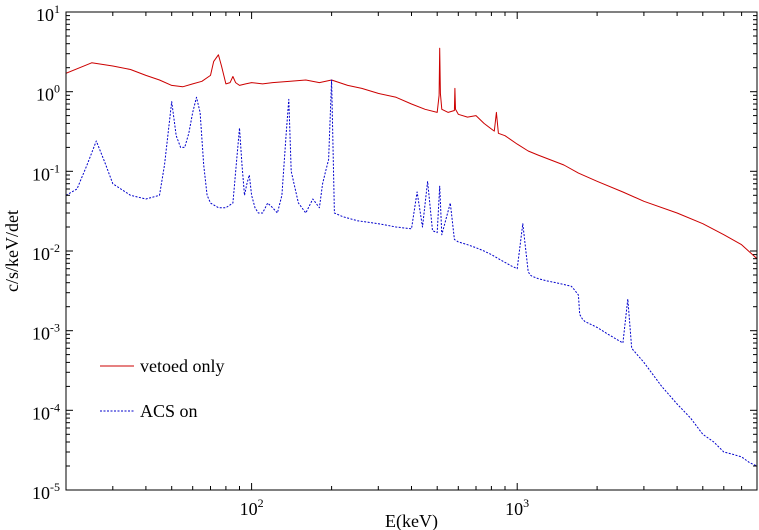 The height and width of the screenshot is (530, 759). I want to click on legend-label-vetoed: vetoed only, so click(182, 366).